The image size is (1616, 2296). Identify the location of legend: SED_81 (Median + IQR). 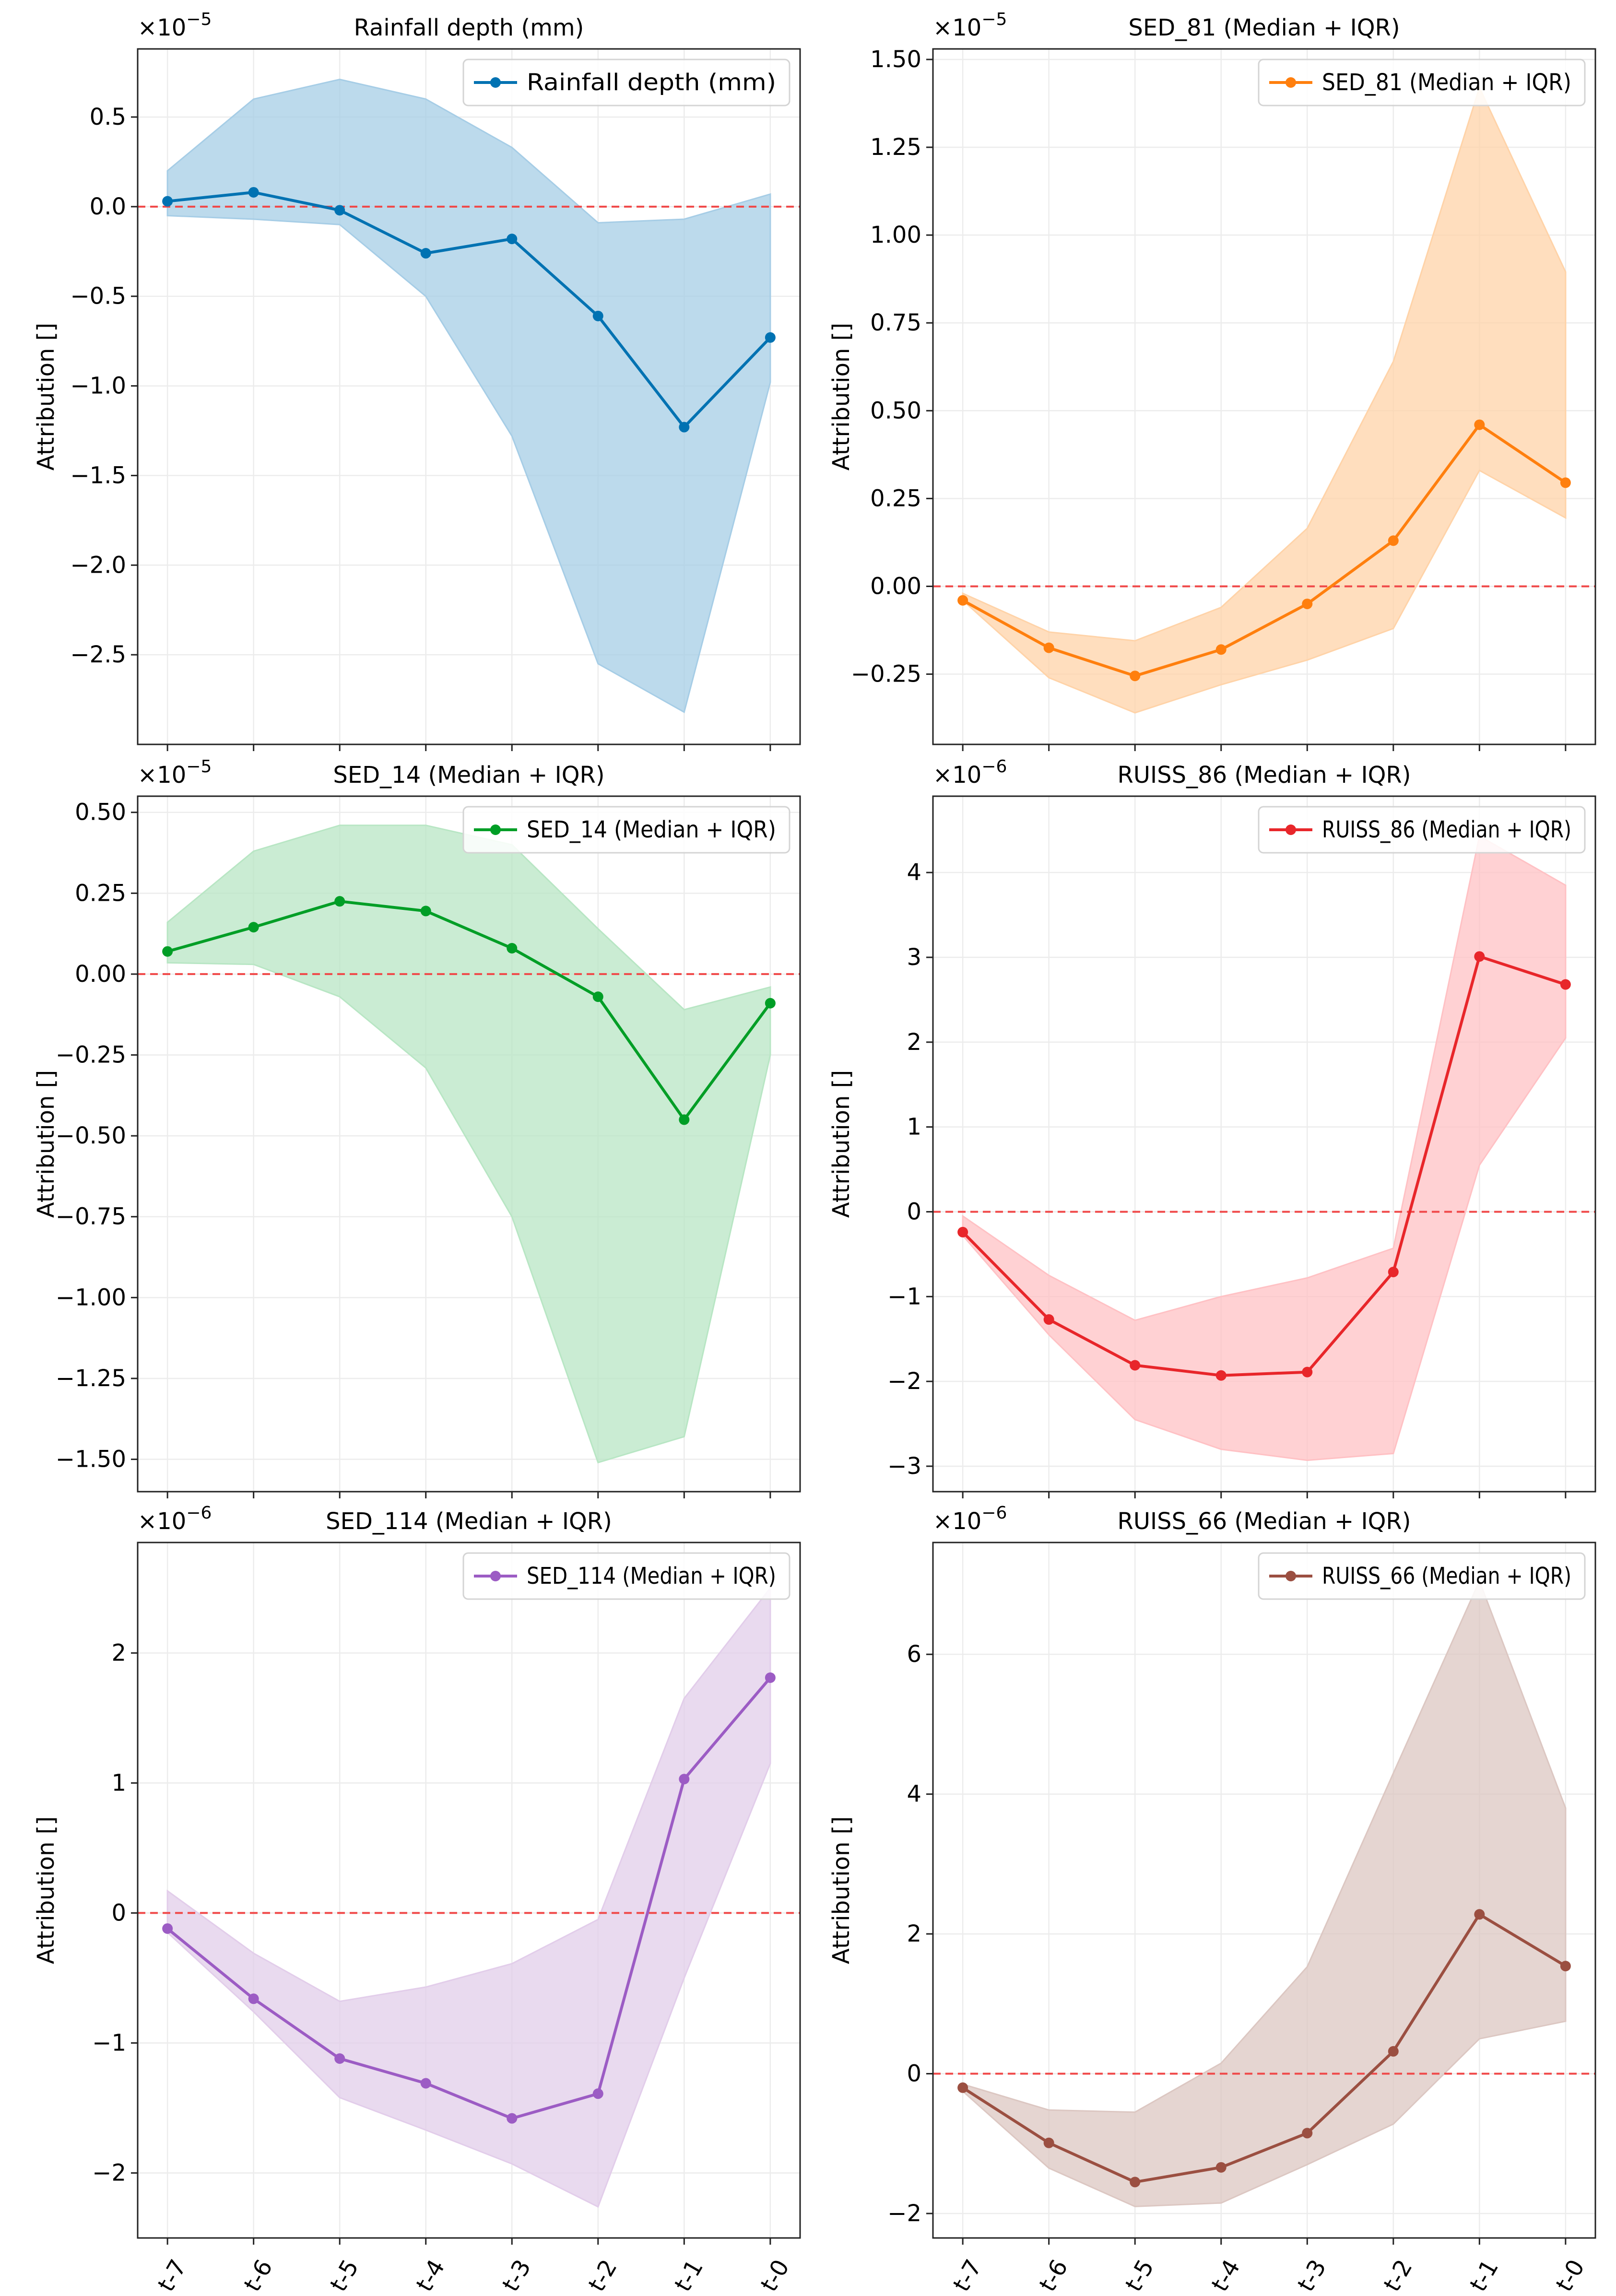
(1422, 83).